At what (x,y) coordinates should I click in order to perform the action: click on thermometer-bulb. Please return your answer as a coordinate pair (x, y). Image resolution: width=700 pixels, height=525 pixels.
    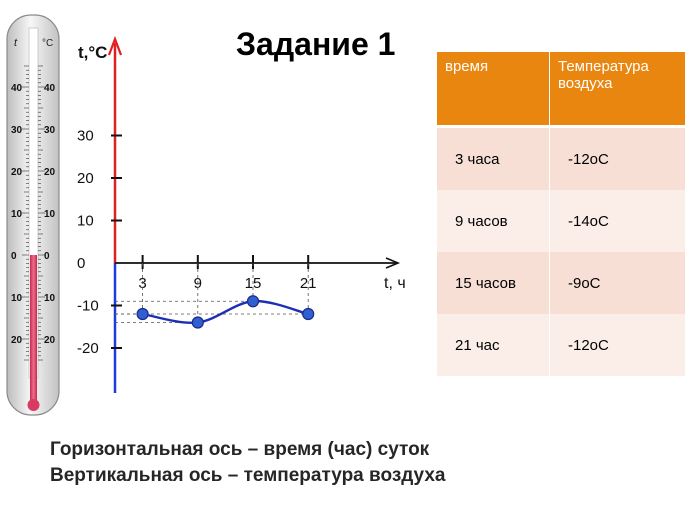
    Looking at the image, I should click on (33, 405).